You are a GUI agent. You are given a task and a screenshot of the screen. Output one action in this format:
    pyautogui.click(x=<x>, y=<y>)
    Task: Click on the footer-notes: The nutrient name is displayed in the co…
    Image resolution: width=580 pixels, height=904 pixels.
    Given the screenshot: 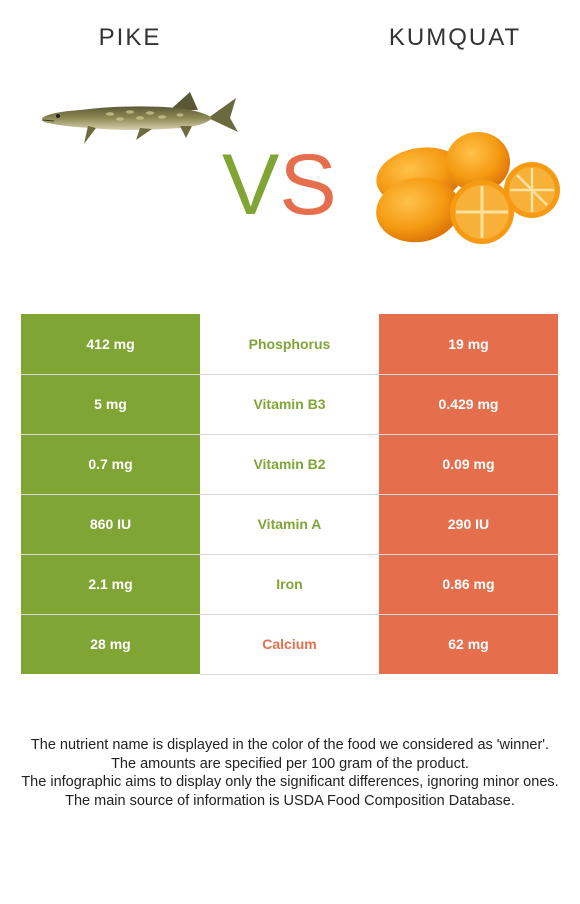 What is the action you would take?
    pyautogui.click(x=290, y=773)
    